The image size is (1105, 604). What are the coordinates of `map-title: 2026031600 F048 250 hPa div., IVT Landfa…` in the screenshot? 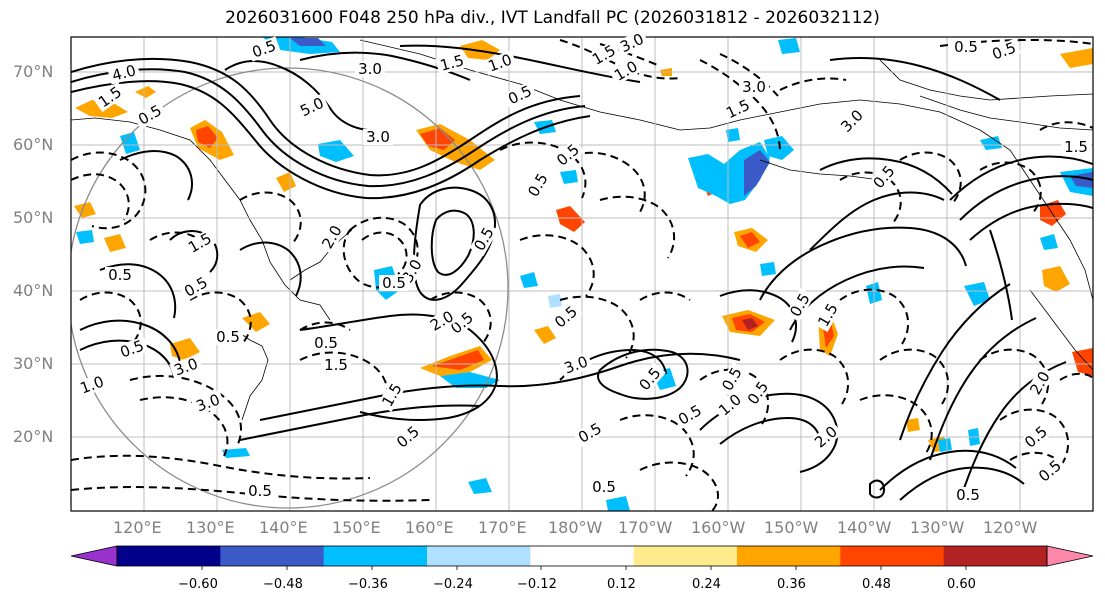 It's located at (552, 18).